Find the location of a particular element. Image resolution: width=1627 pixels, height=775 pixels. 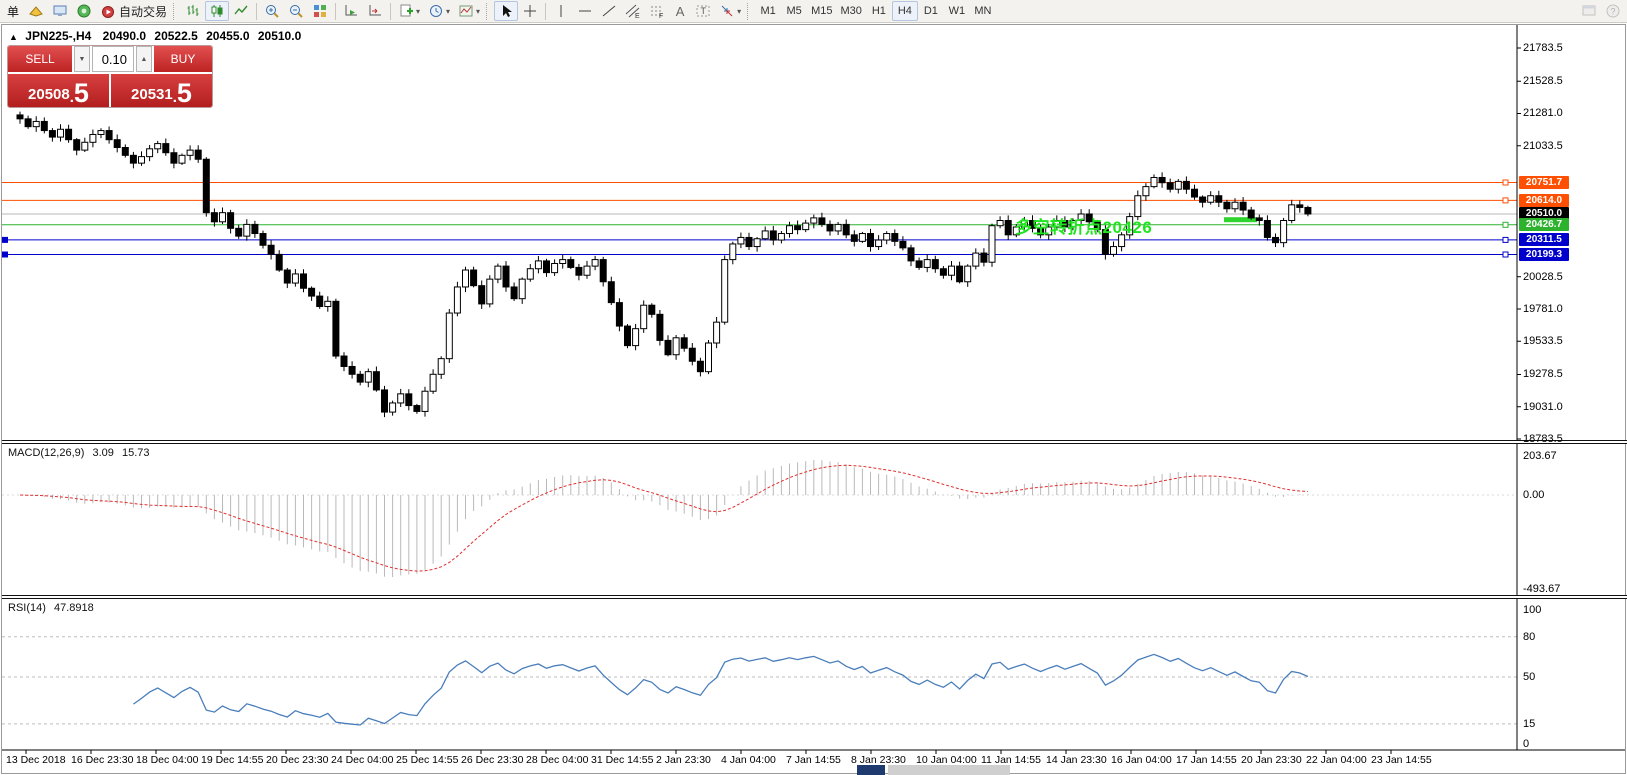

chart-shift-icon is located at coordinates (375, 11).